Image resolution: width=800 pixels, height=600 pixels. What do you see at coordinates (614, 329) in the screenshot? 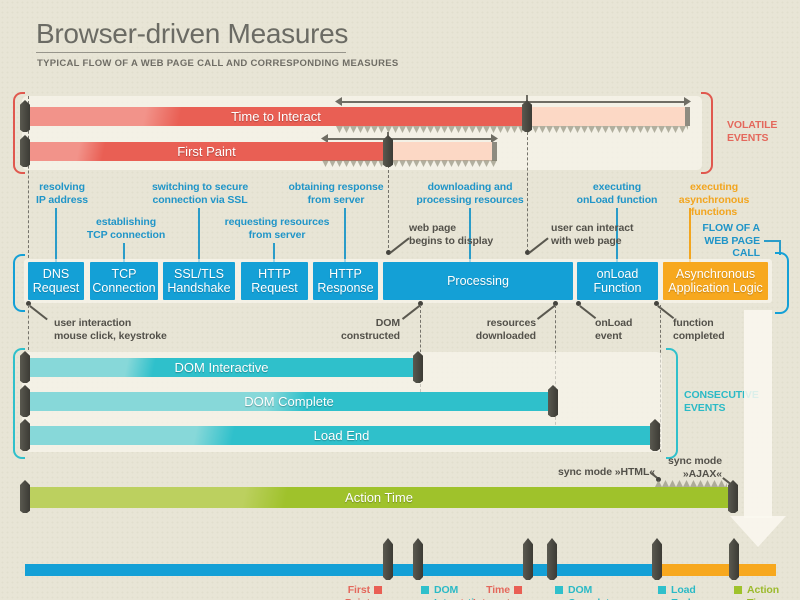
I see `annotation-onload-event: onLoad event` at bounding box center [614, 329].